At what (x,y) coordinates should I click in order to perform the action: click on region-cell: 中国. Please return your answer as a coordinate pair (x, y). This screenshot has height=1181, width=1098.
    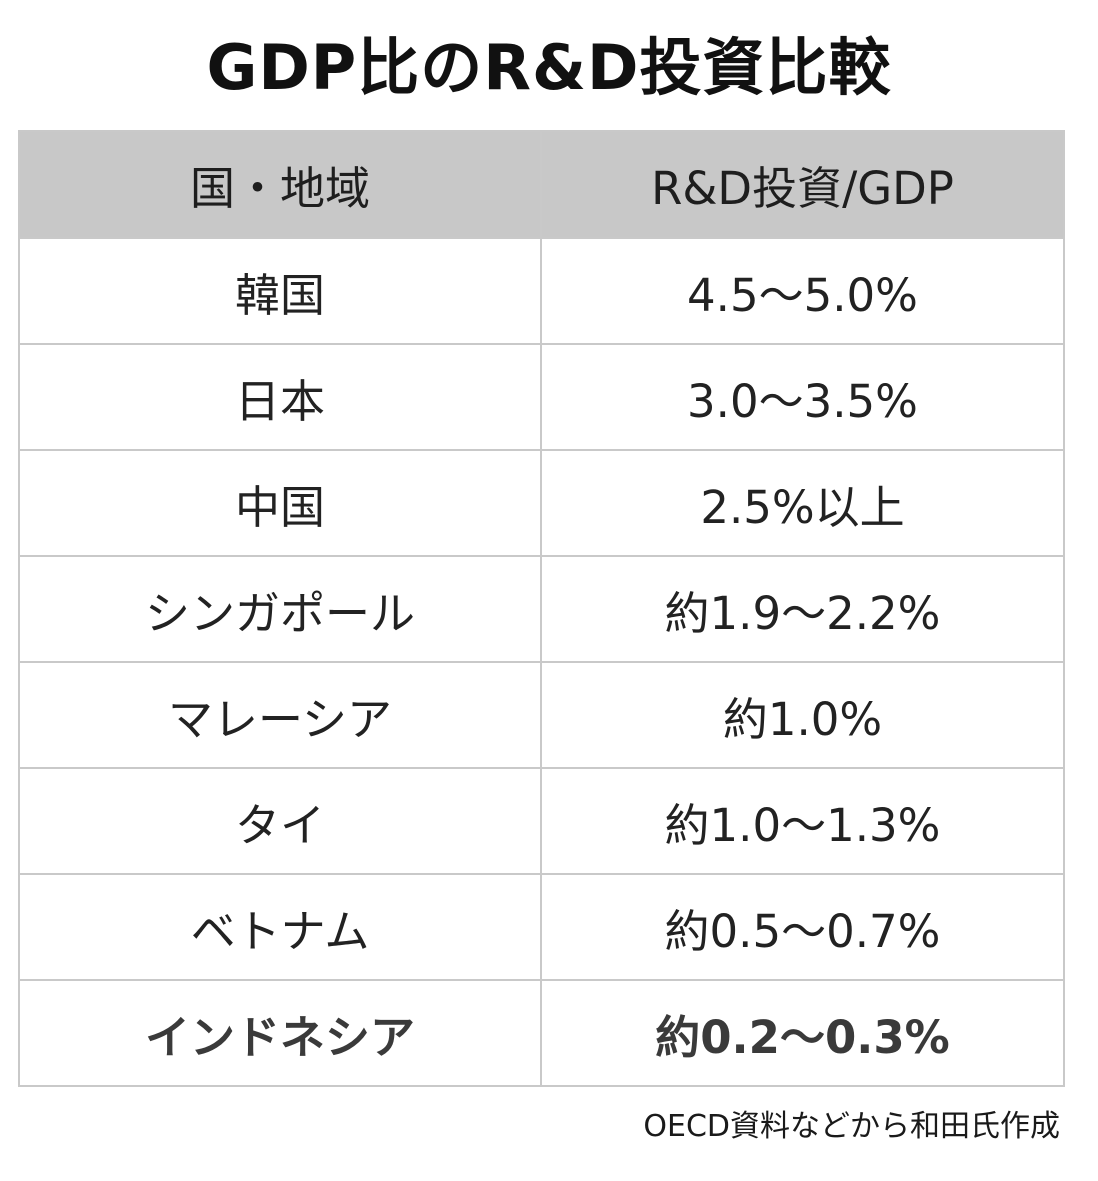
    Looking at the image, I should click on (280, 503).